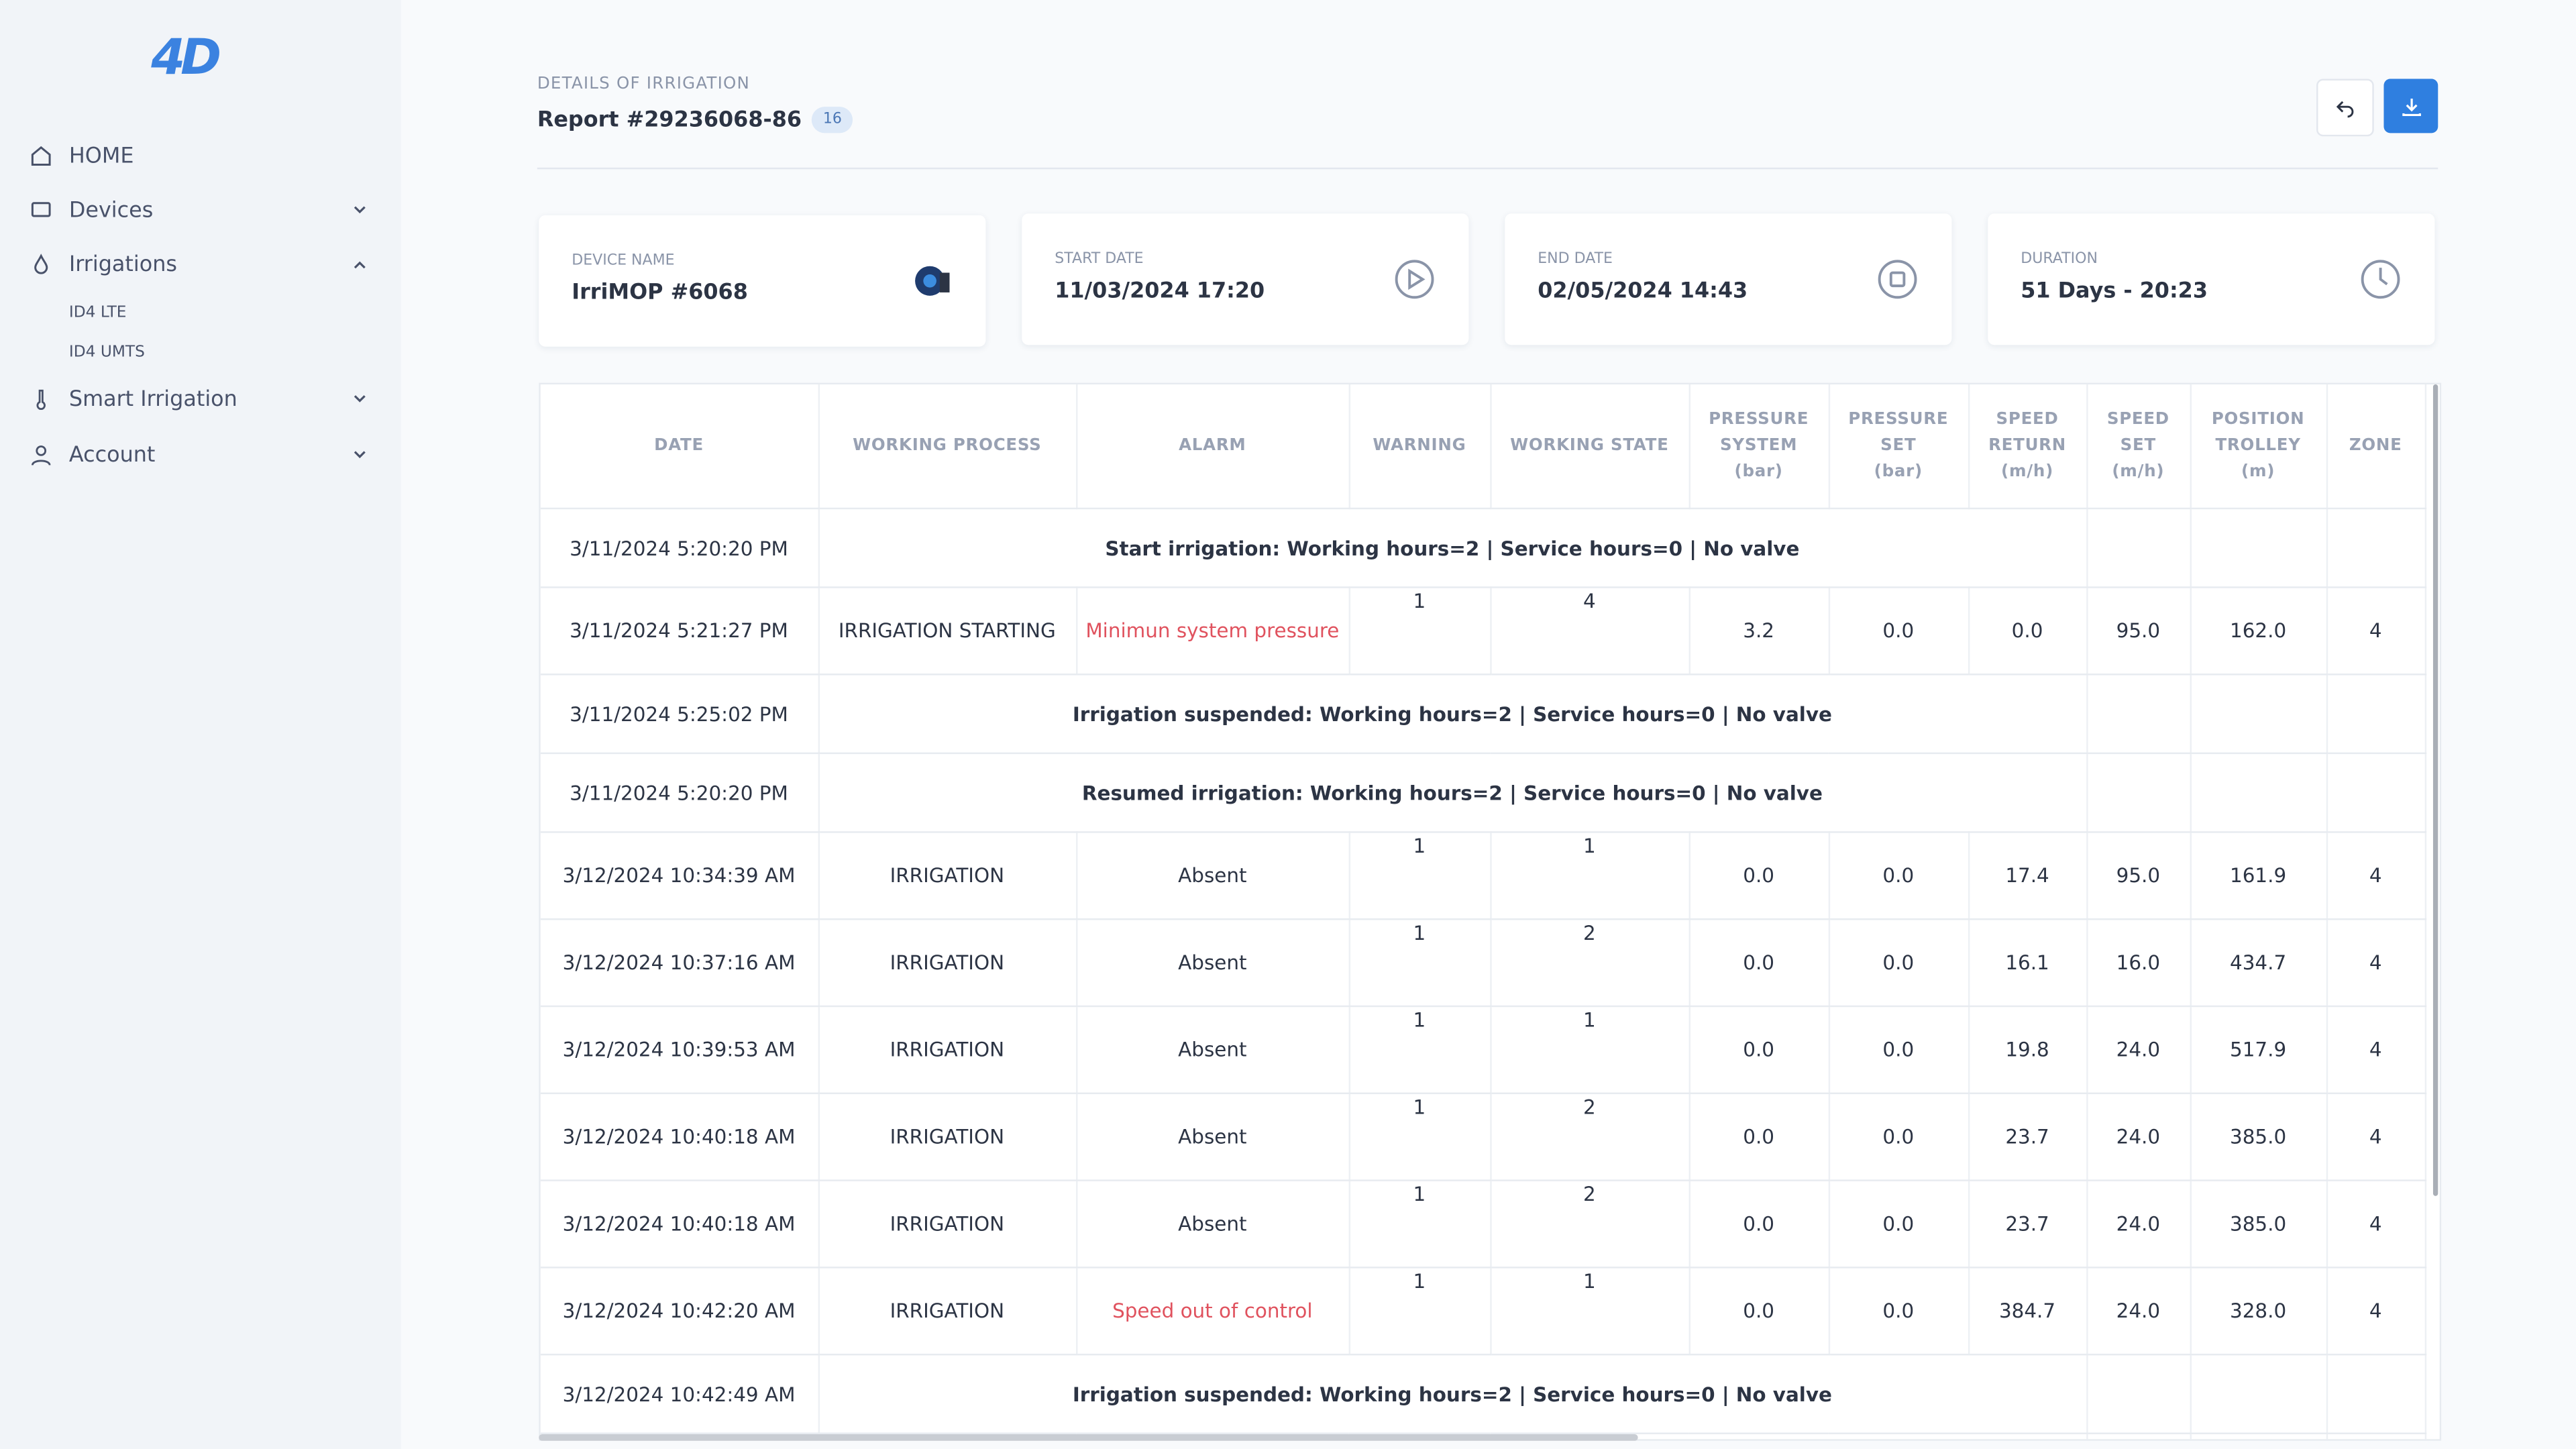 The width and height of the screenshot is (2576, 1449). What do you see at coordinates (2138, 876) in the screenshot?
I see `value-cell: 95.0` at bounding box center [2138, 876].